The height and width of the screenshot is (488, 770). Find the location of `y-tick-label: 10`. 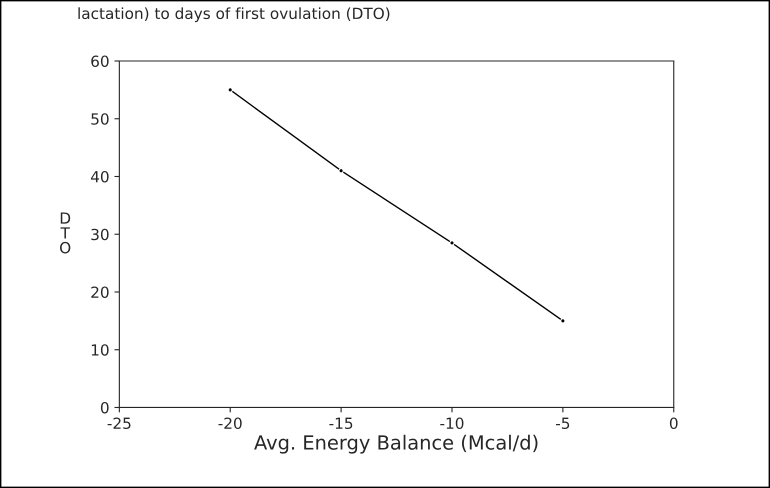

y-tick-label: 10 is located at coordinates (100, 350).